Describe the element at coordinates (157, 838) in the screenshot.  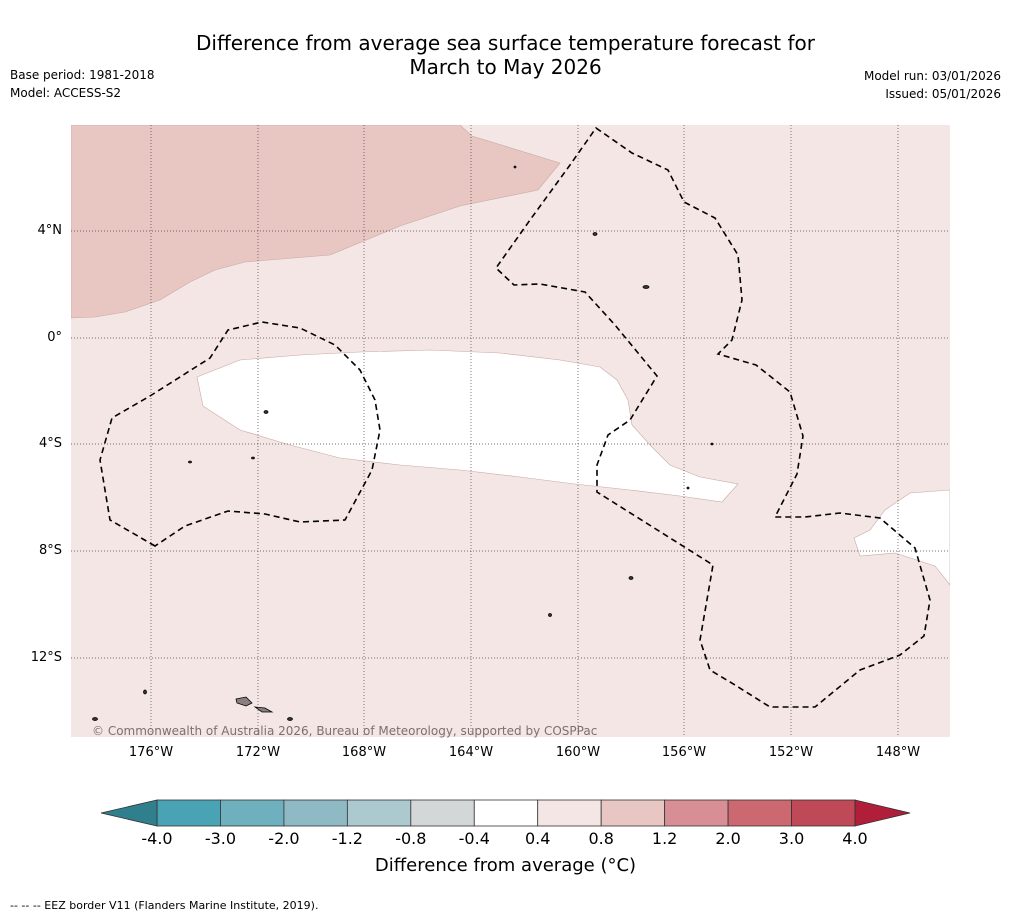
I see `colorbar-tick-label: -4.0` at that location.